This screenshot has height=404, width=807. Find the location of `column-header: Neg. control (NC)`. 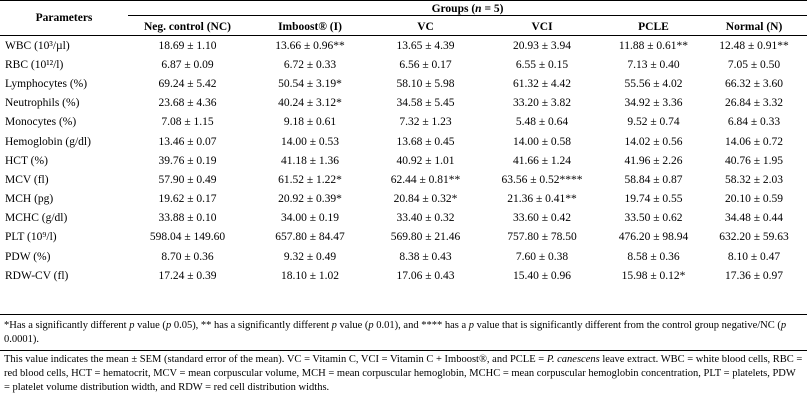

column-header: Neg. control (NC) is located at coordinates (187, 26).